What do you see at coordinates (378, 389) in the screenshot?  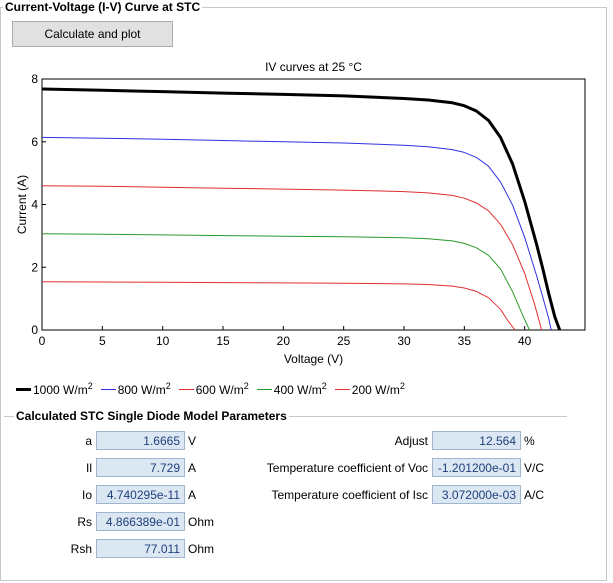 I see `legend-label: 200 W/m2` at bounding box center [378, 389].